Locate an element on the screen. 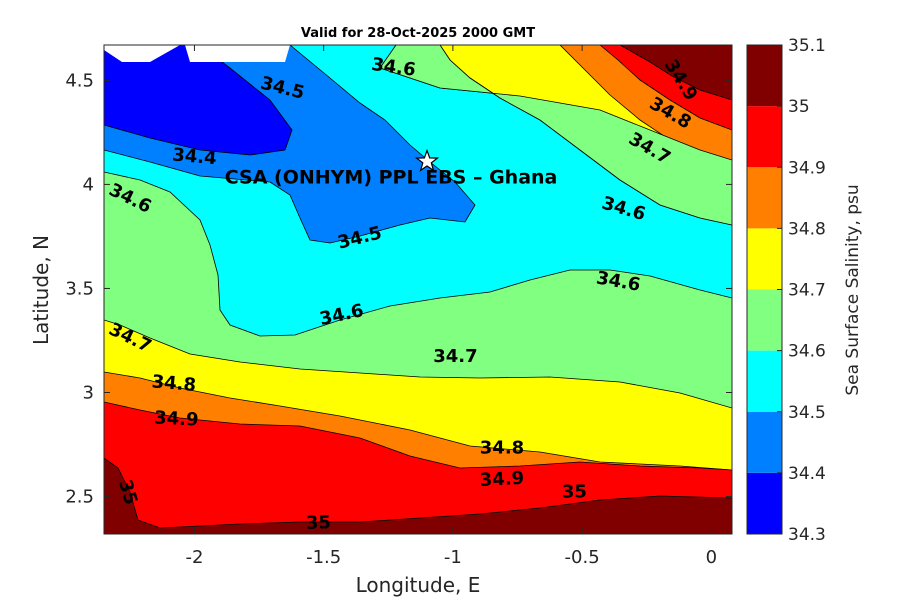 The width and height of the screenshot is (900, 600). colorbar-tick-label: 34.9 is located at coordinates (807, 168).